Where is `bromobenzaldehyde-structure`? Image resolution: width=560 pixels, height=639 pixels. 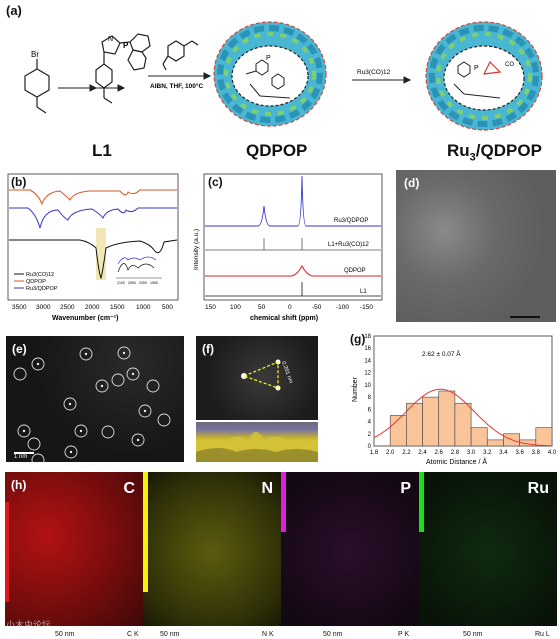
bromobenzaldehyde-structure is located at coordinates (37, 86).